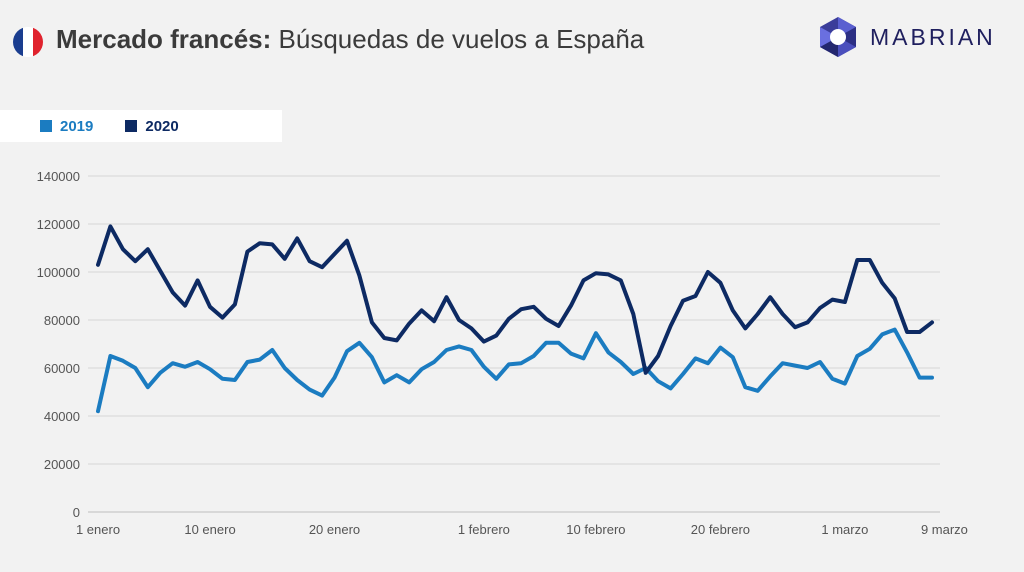 The image size is (1024, 572). I want to click on flag-stripe-red, so click(38, 42).